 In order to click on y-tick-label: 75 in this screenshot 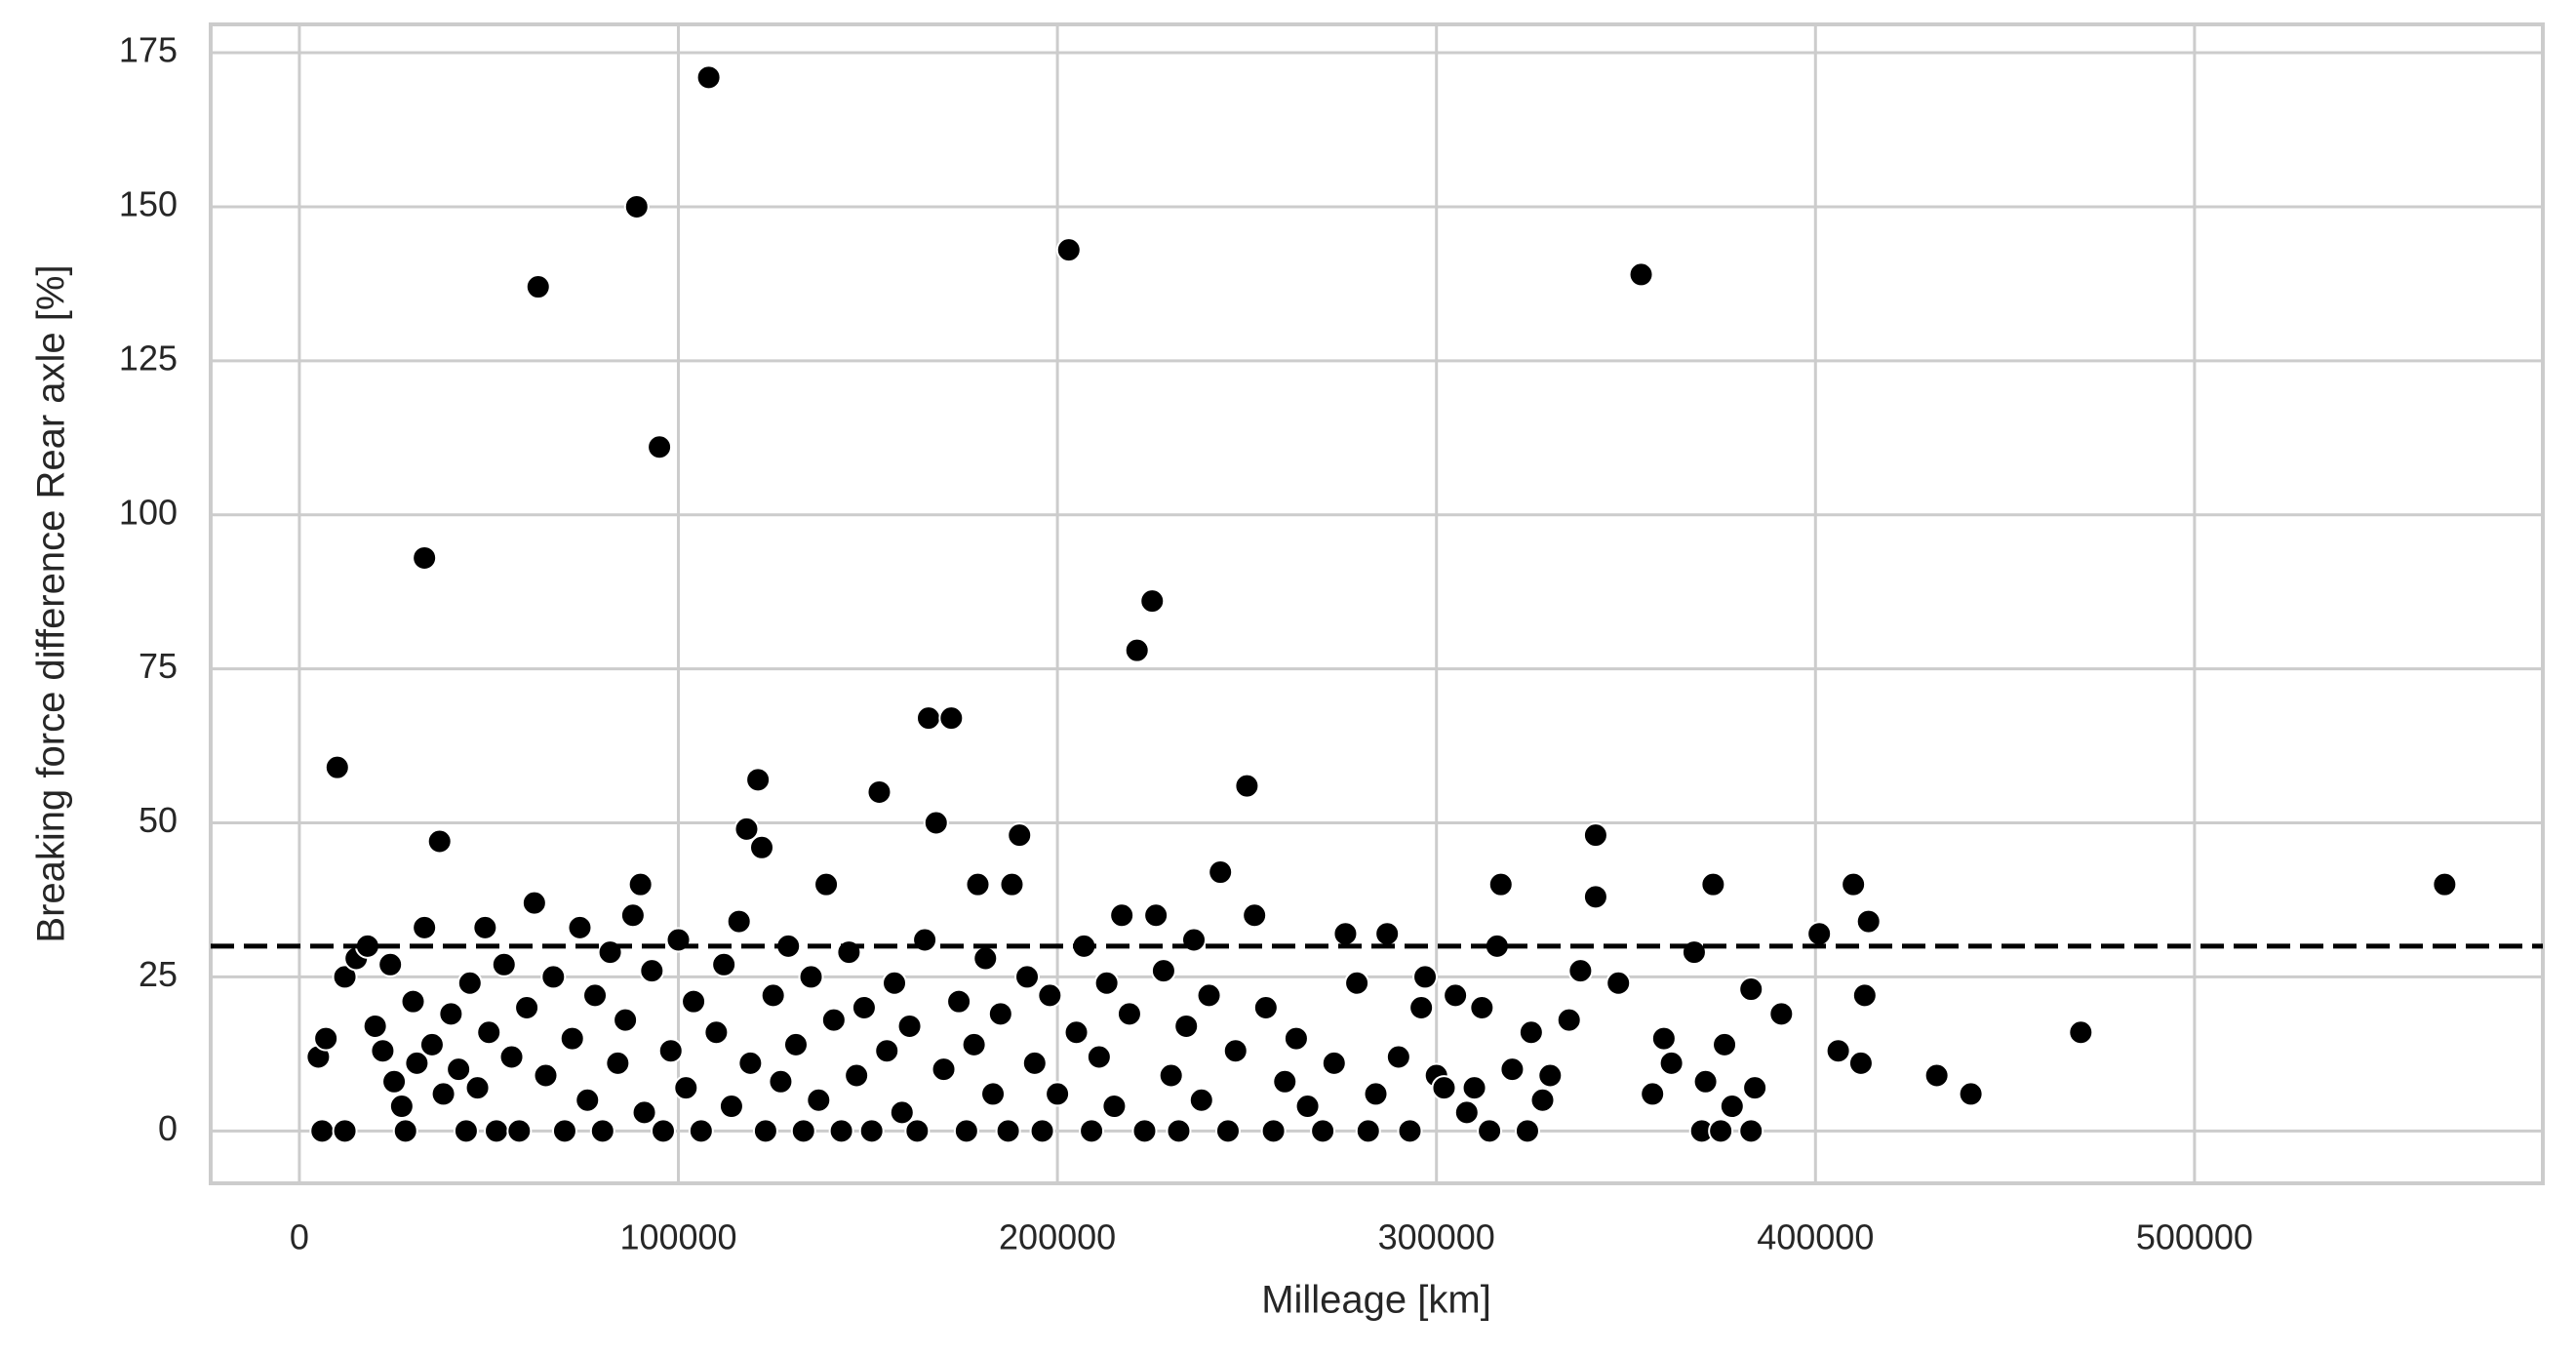, I will do `click(158, 666)`.